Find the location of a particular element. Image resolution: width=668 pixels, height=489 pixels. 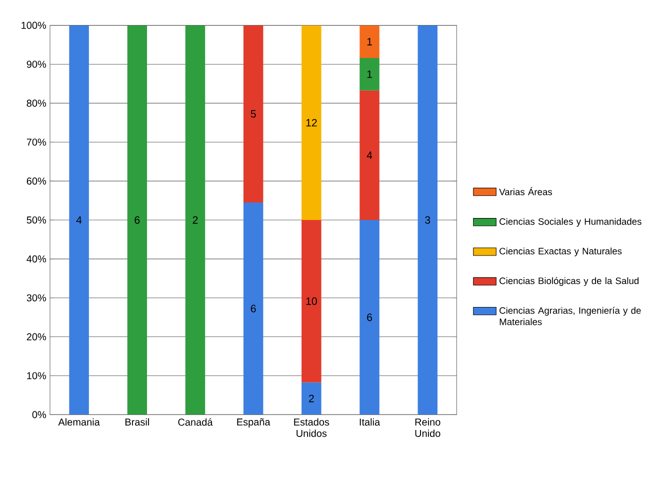

annotation: 12 is located at coordinates (311, 122).